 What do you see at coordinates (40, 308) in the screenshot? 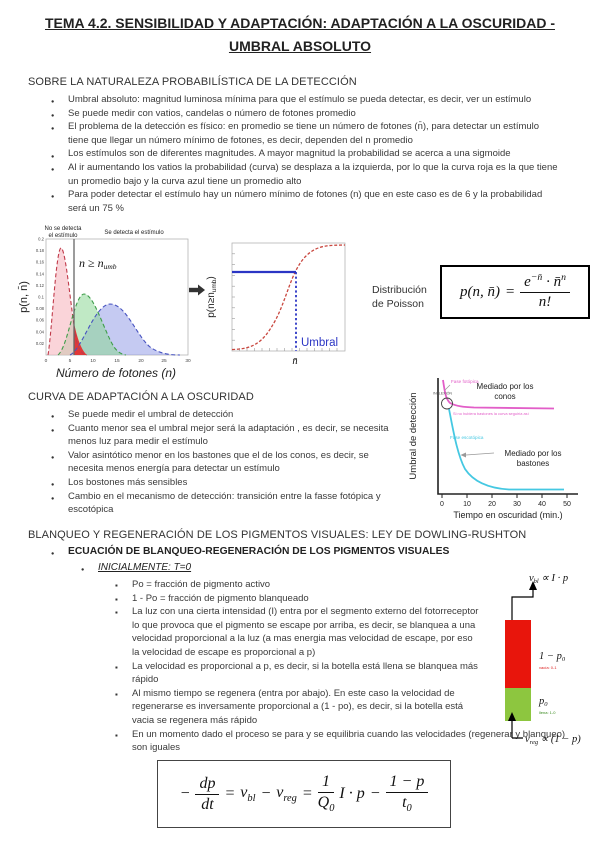
I see `svg-text: 0.08` at bounding box center [40, 308].